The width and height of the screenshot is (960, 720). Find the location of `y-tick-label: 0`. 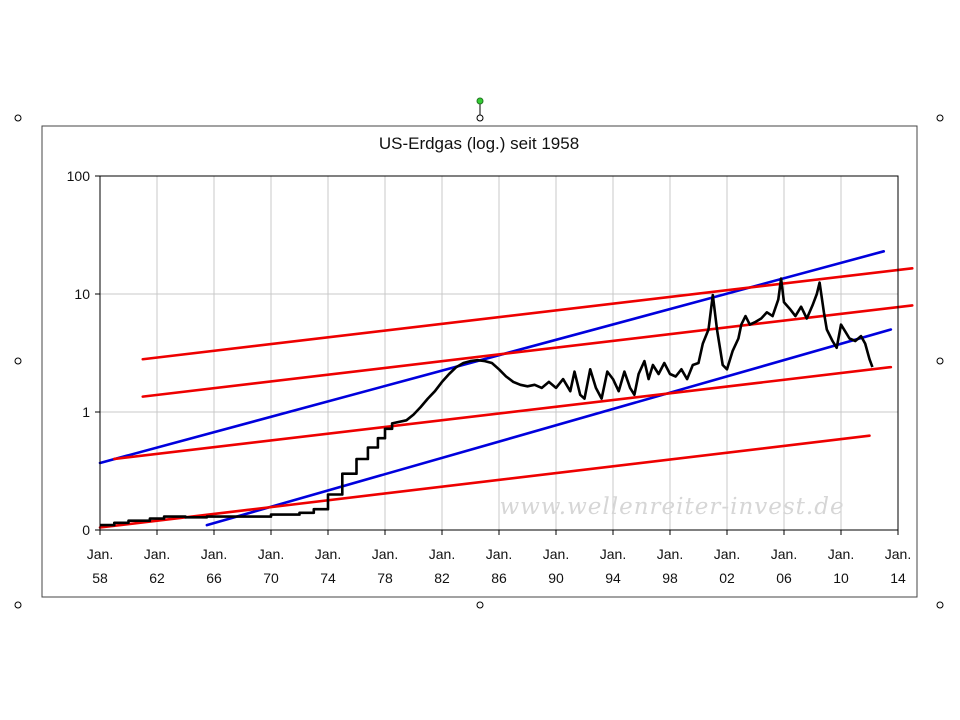

y-tick-label: 0 is located at coordinates (86, 530).